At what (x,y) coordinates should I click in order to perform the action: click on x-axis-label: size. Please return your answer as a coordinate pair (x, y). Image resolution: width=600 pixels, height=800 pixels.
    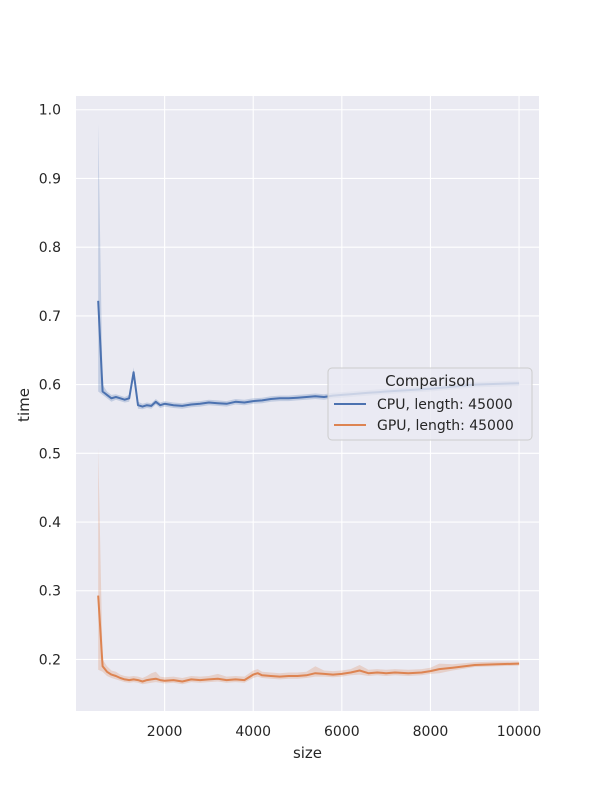
    Looking at the image, I should click on (307, 753).